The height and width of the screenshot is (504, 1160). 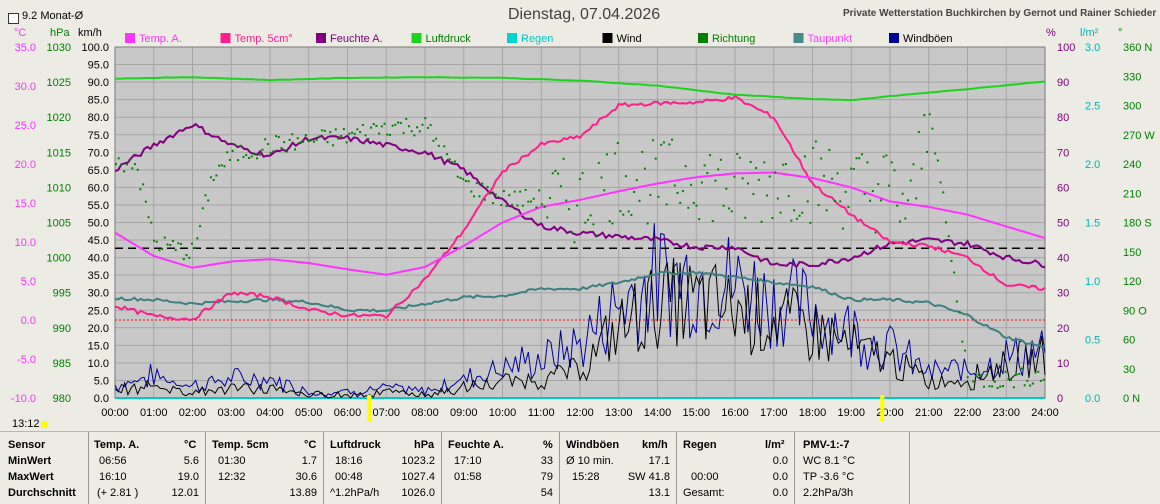 I want to click on legend-label: Luftdruck, so click(x=449, y=39).